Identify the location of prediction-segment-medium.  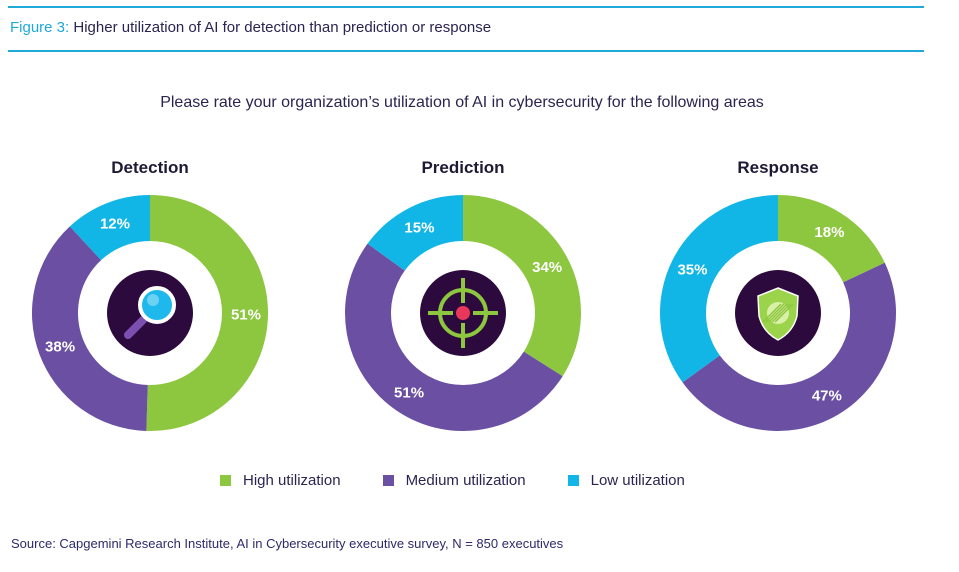
(453, 337).